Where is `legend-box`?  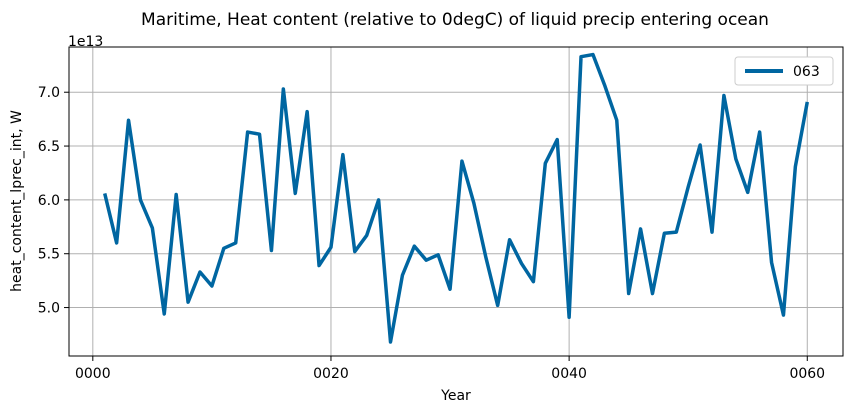 legend-box is located at coordinates (784, 71).